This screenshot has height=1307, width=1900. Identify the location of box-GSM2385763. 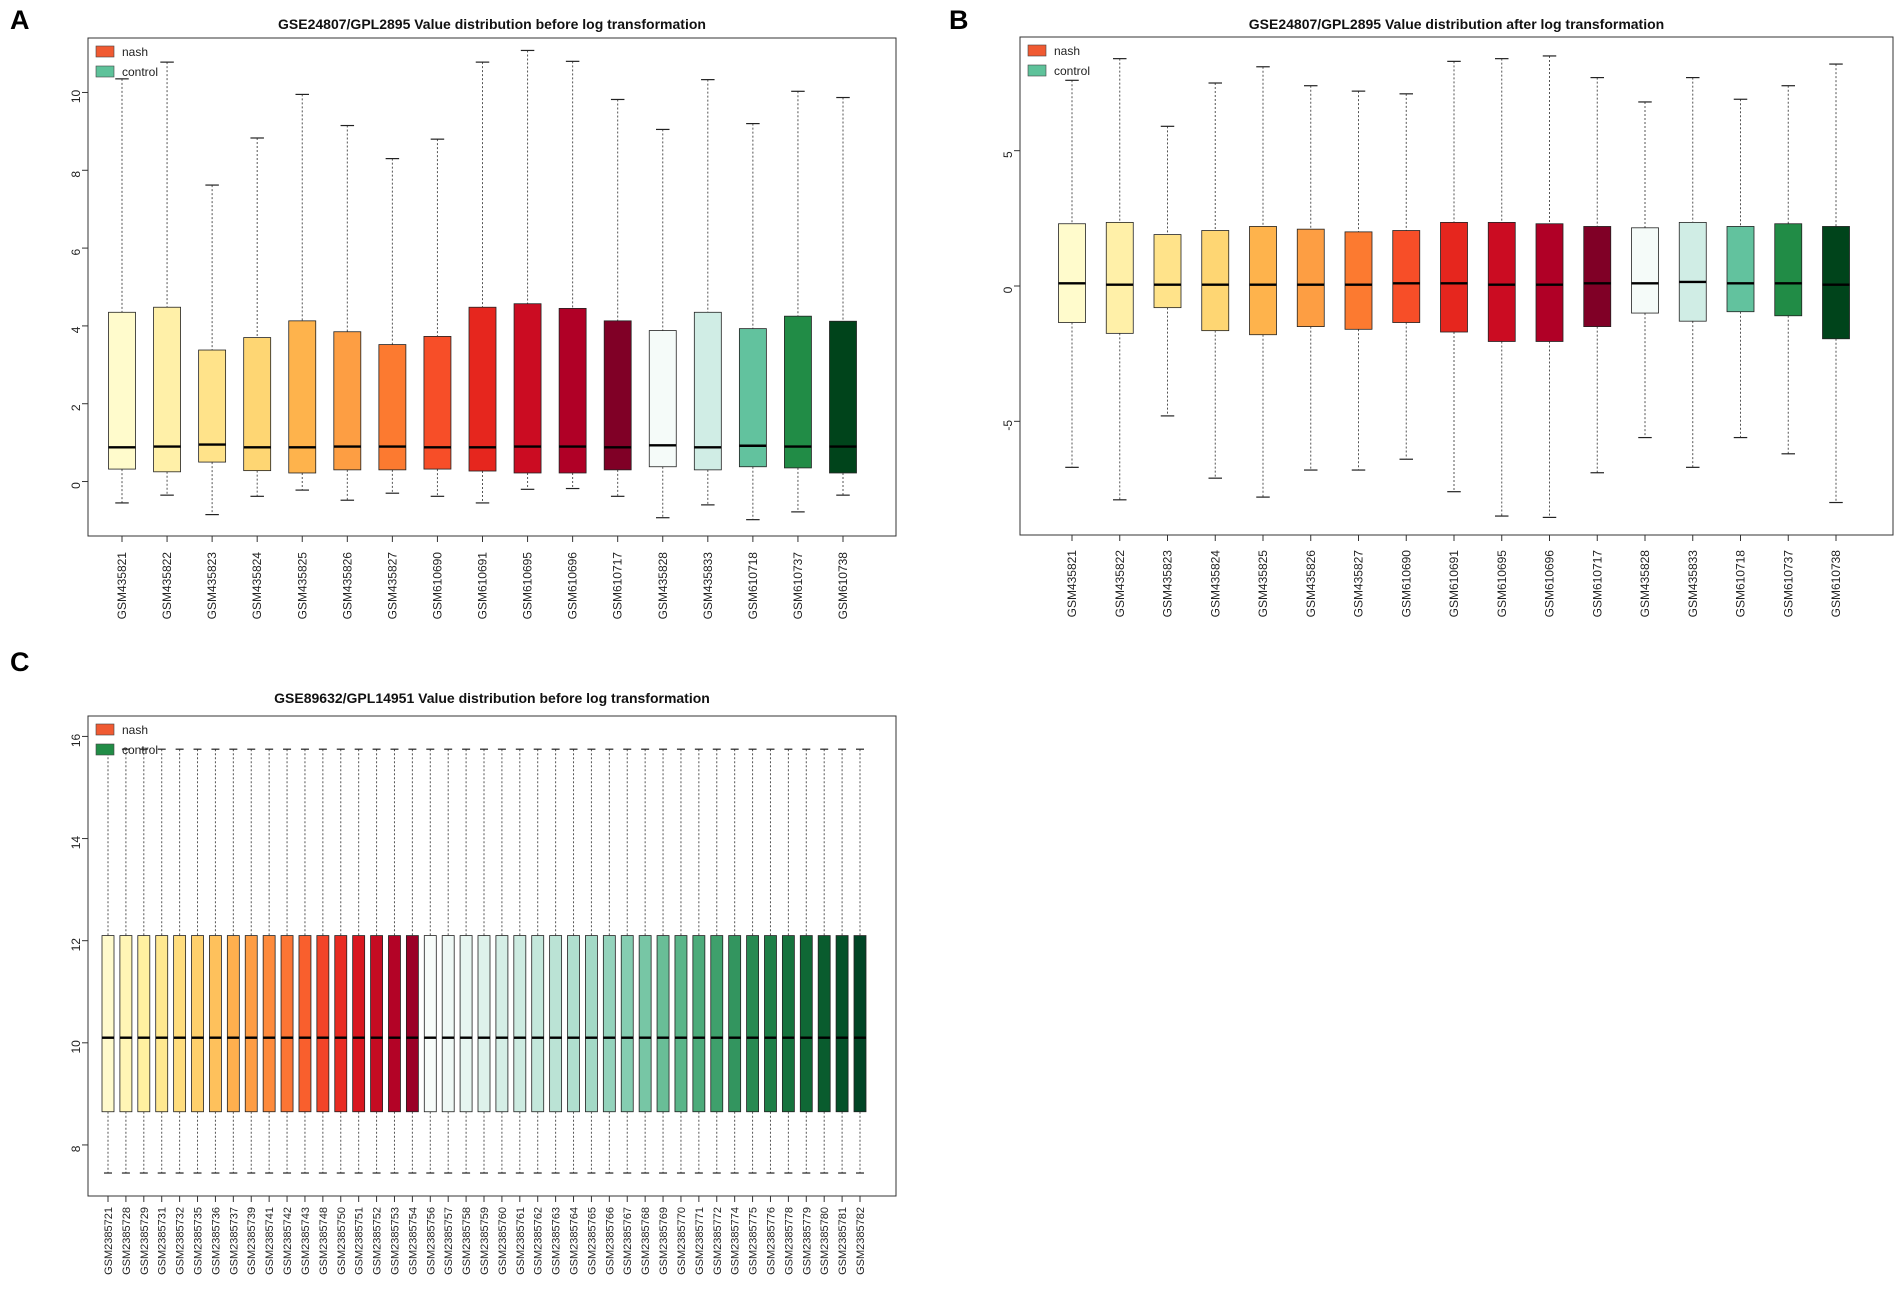
(556, 1024).